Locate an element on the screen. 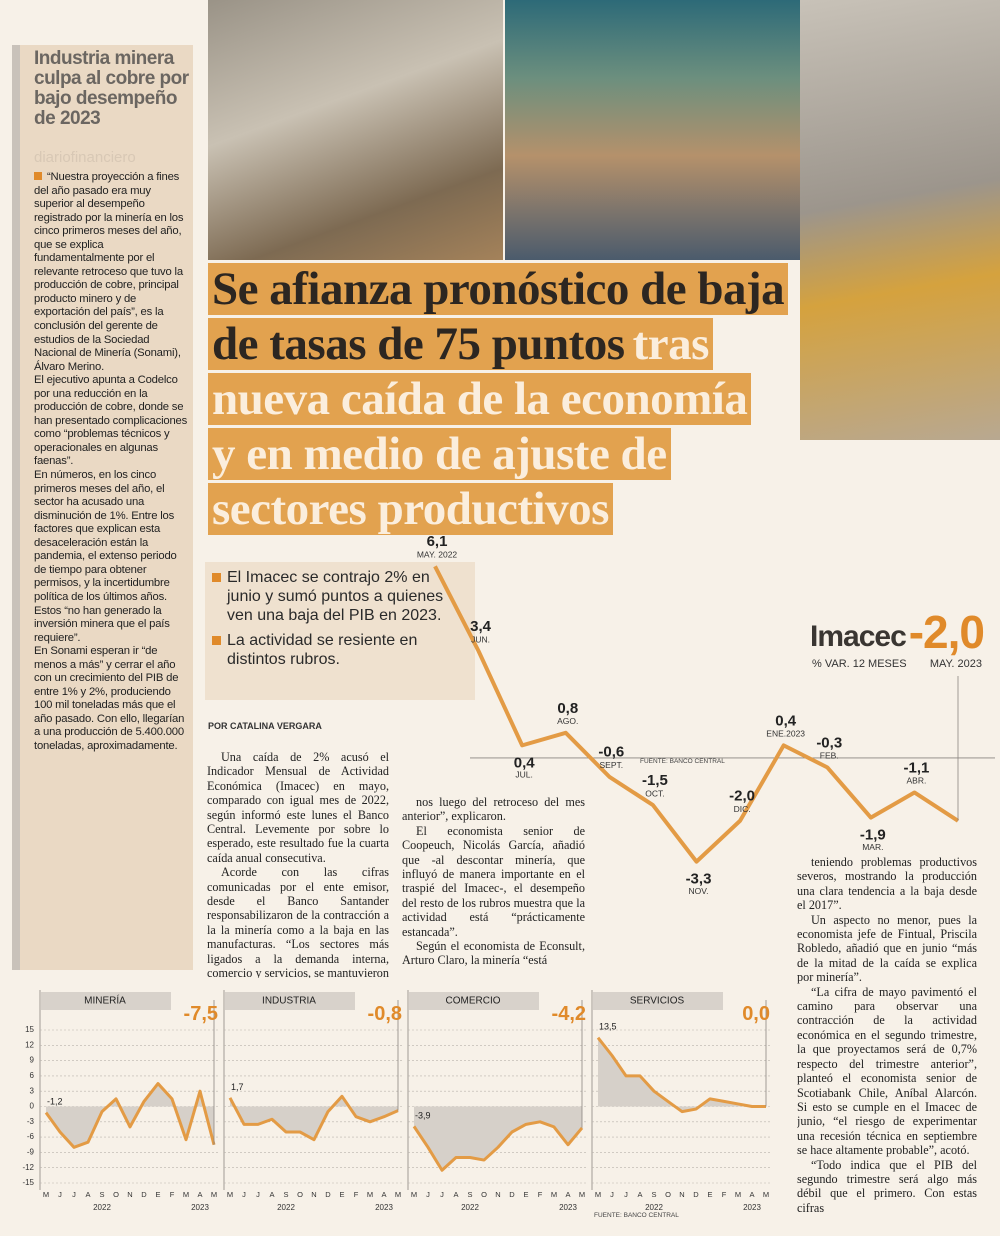 Image resolution: width=1000 pixels, height=1236 pixels. highlight-value: -7,5 is located at coordinates (201, 1014).